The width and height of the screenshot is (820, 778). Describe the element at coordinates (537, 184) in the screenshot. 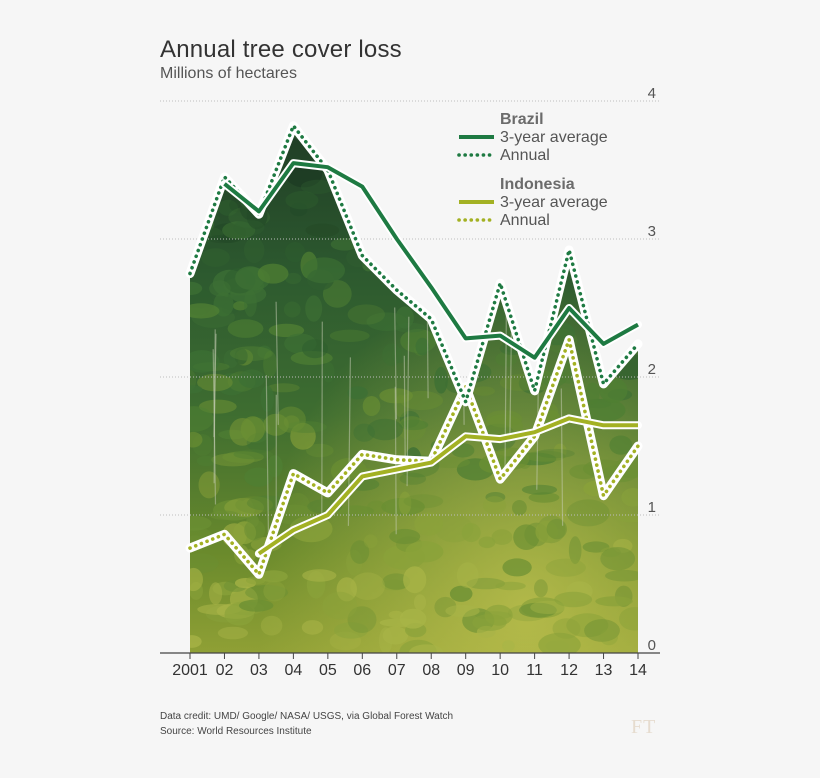

I see `legend-heading-indonesia: Indonesia` at that location.